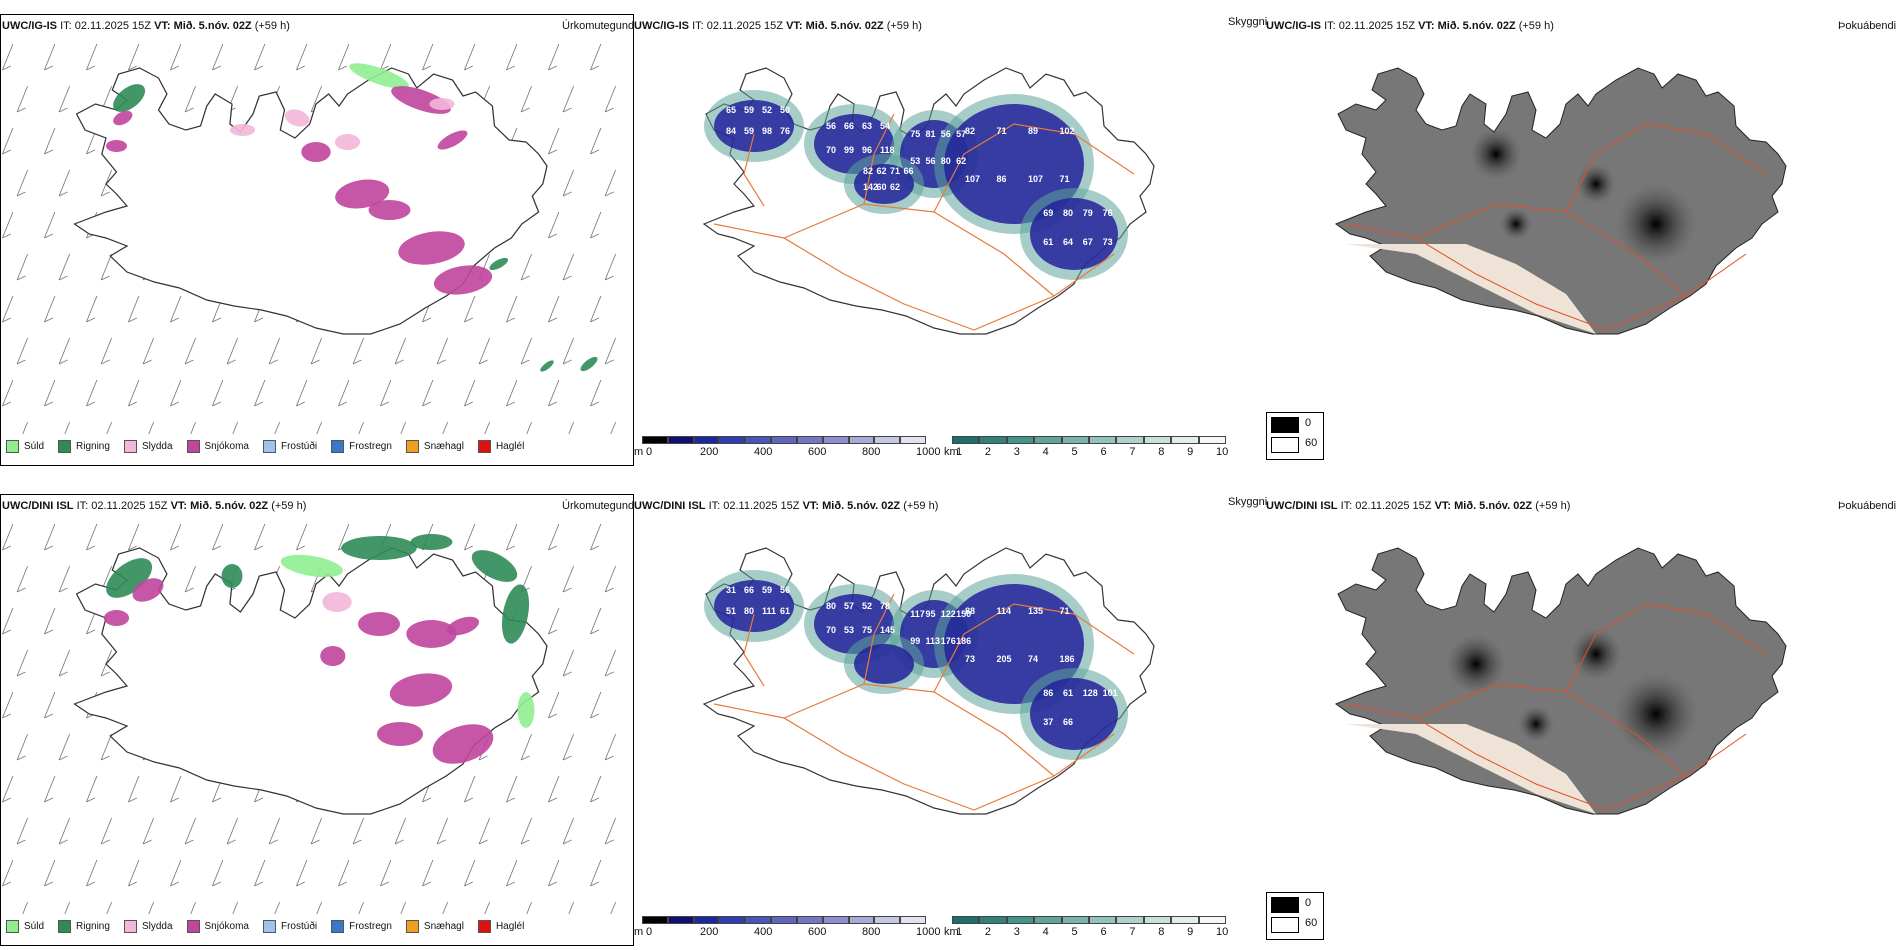 The image size is (1900, 950). What do you see at coordinates (179, 506) in the screenshot?
I see `vt-label: VT:` at bounding box center [179, 506].